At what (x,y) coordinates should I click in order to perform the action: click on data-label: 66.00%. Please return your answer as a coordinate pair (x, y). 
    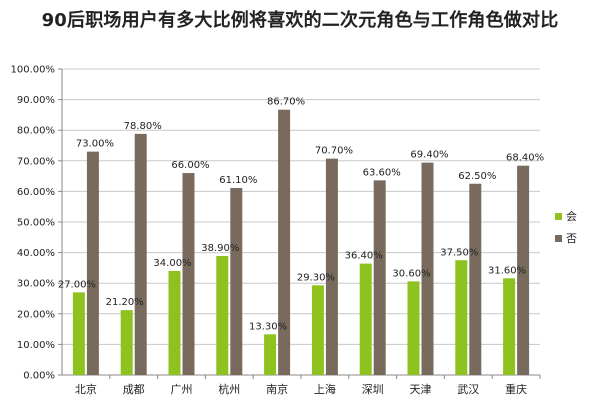
    Looking at the image, I should click on (190, 165).